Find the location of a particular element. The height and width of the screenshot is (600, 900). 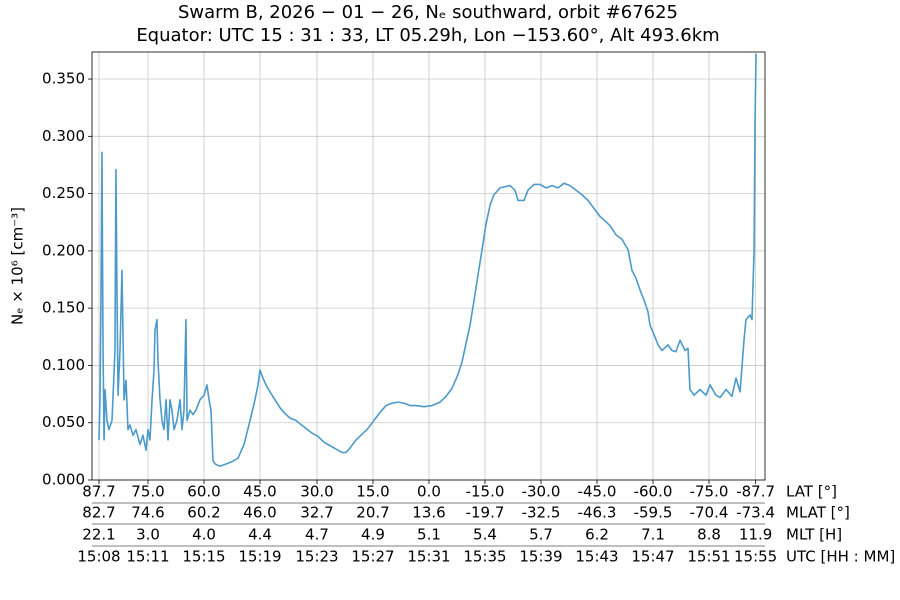

x-tick-label: -59.5 is located at coordinates (653, 513).